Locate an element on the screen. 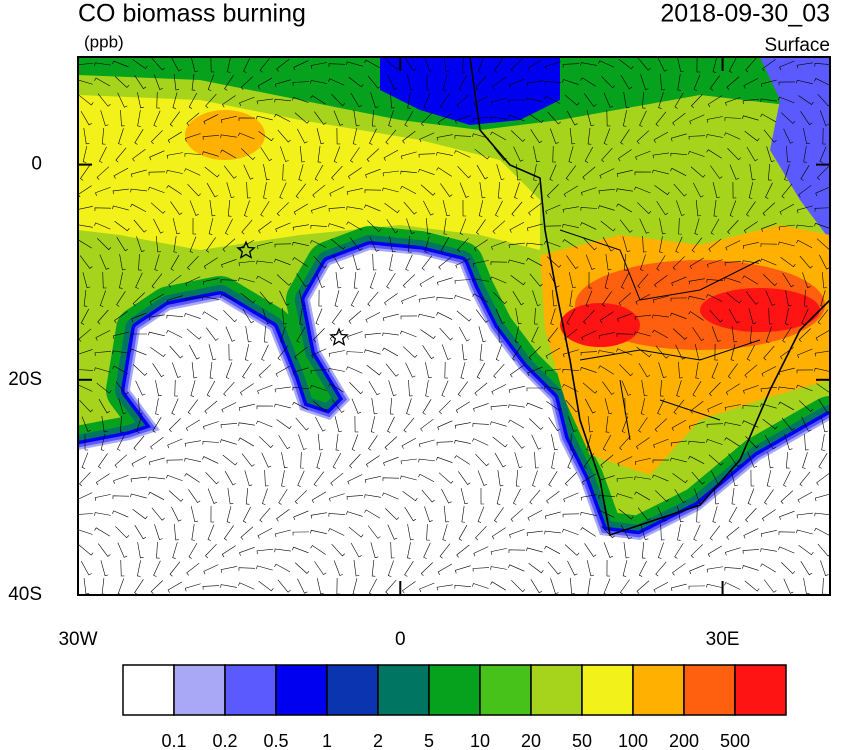 The width and height of the screenshot is (850, 750). colorbar-label: 200 is located at coordinates (684, 740).